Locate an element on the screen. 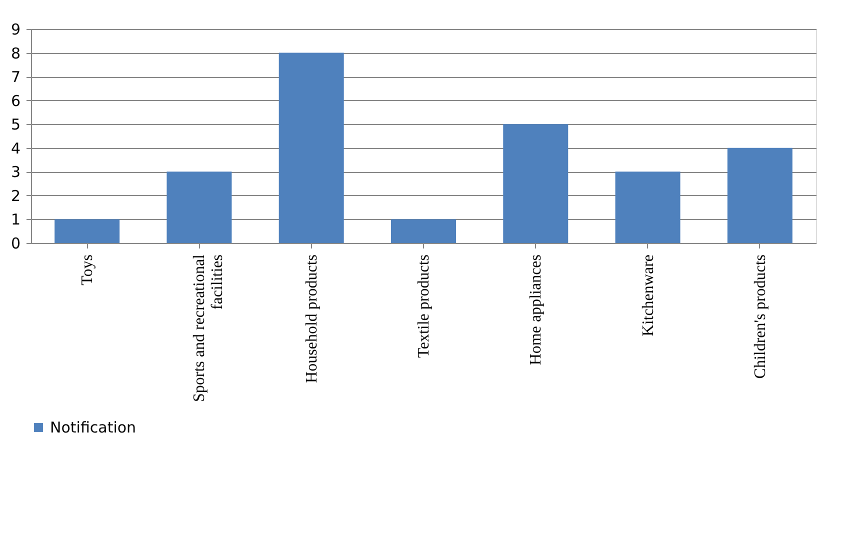 Image resolution: width=868 pixels, height=545 pixels. y-tick-label: 2 is located at coordinates (15, 195).